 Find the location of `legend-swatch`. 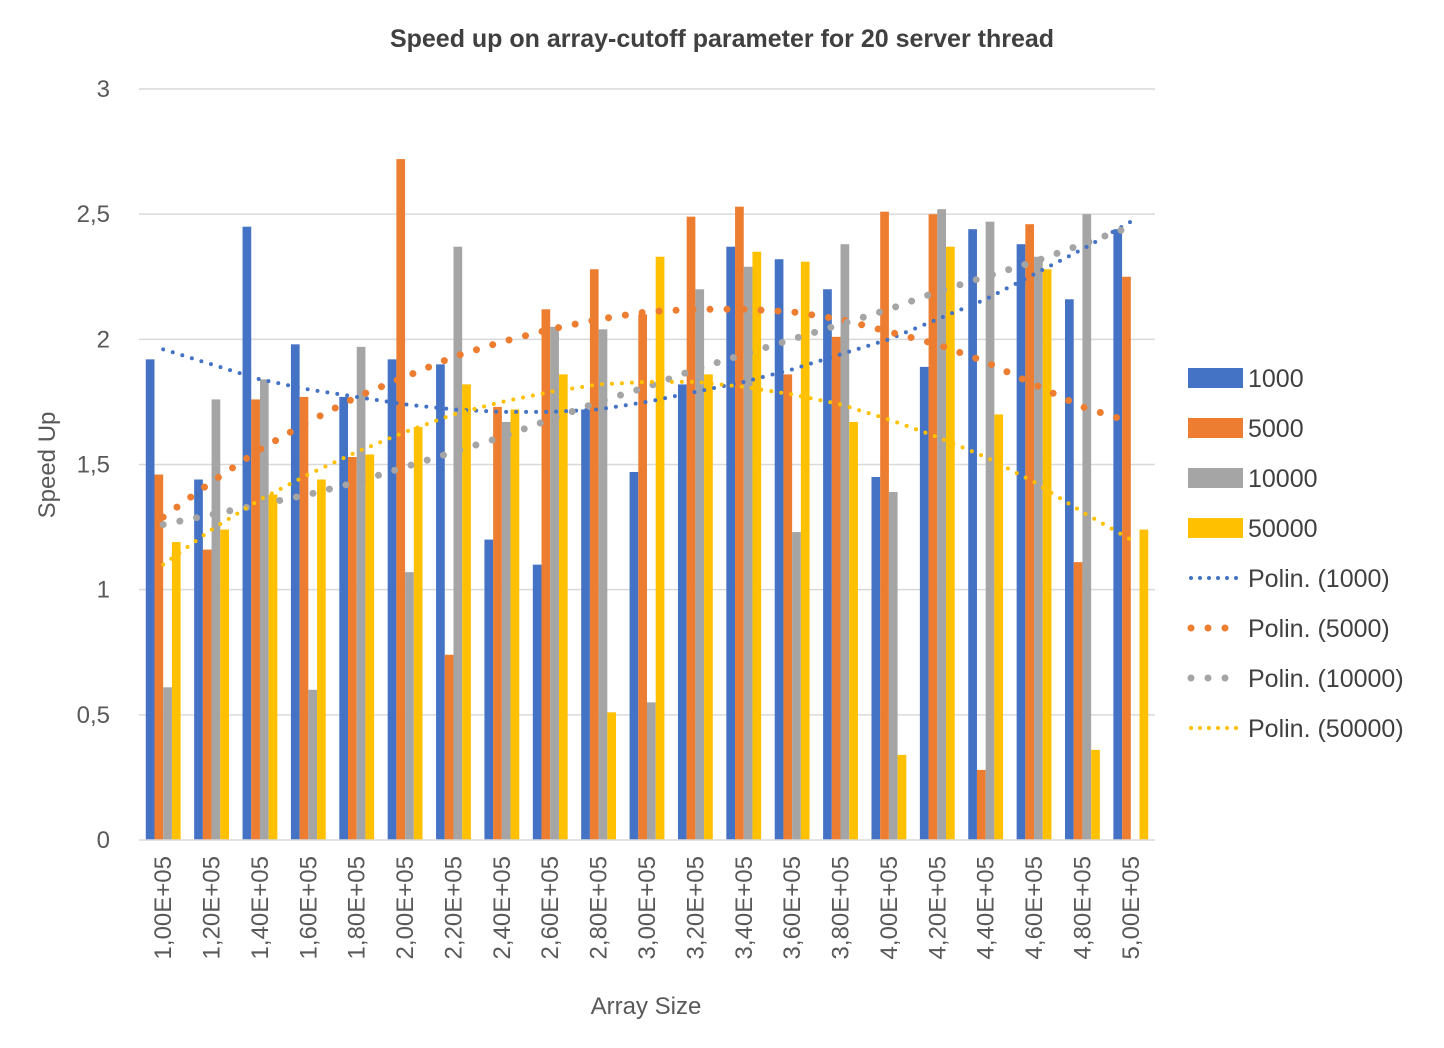

legend-swatch is located at coordinates (1215, 528).